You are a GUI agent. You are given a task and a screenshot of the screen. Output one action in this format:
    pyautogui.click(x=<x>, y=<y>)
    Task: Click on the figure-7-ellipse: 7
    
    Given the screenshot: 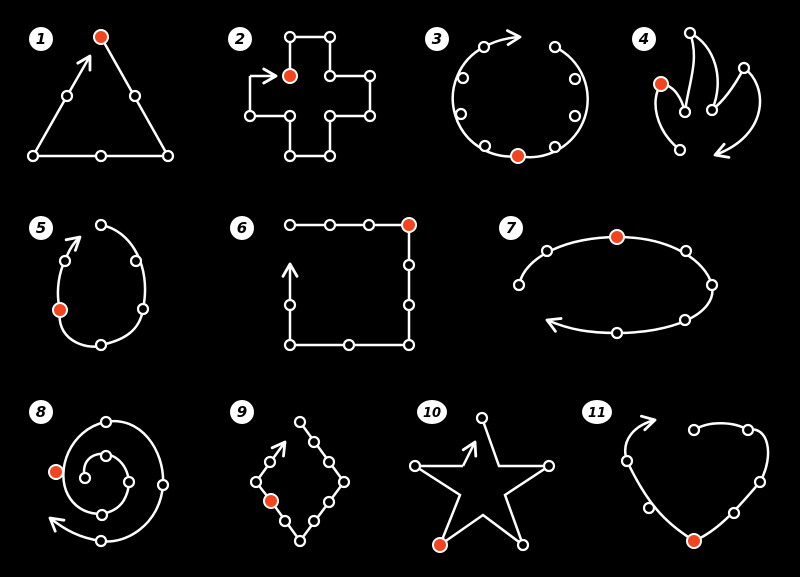 What is the action you would take?
    pyautogui.click(x=609, y=278)
    